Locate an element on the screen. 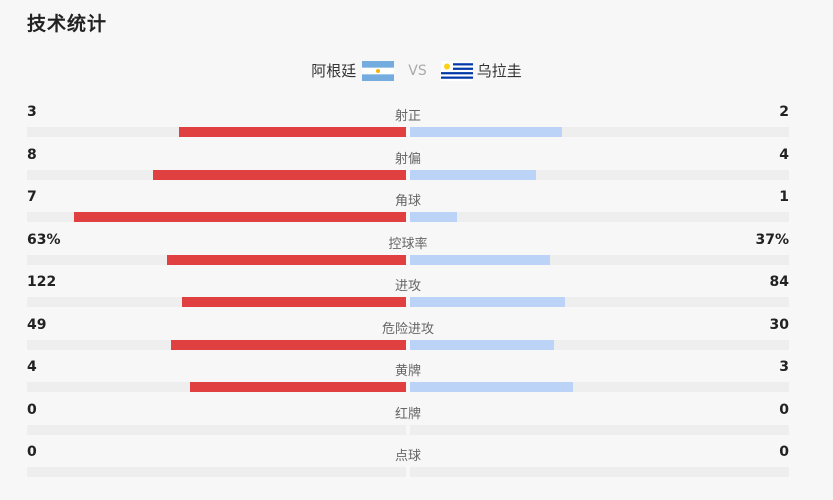  stat-row: 0 点球 0 is located at coordinates (408, 463).